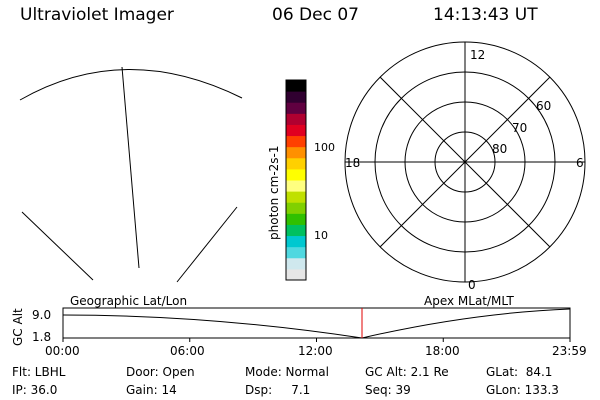 This screenshot has height=400, width=600. I want to click on time-tick-1800: 18:00, so click(442, 351).